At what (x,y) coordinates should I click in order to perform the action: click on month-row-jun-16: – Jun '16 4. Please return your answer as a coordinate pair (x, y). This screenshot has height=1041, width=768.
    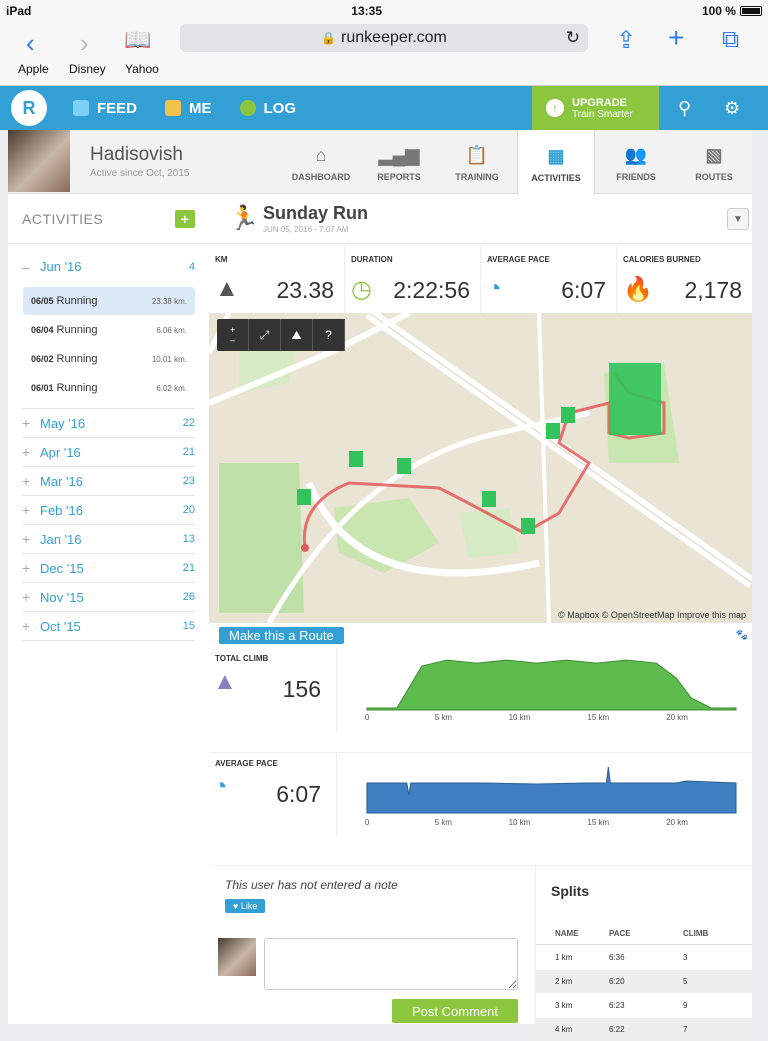
    Looking at the image, I should click on (108, 266).